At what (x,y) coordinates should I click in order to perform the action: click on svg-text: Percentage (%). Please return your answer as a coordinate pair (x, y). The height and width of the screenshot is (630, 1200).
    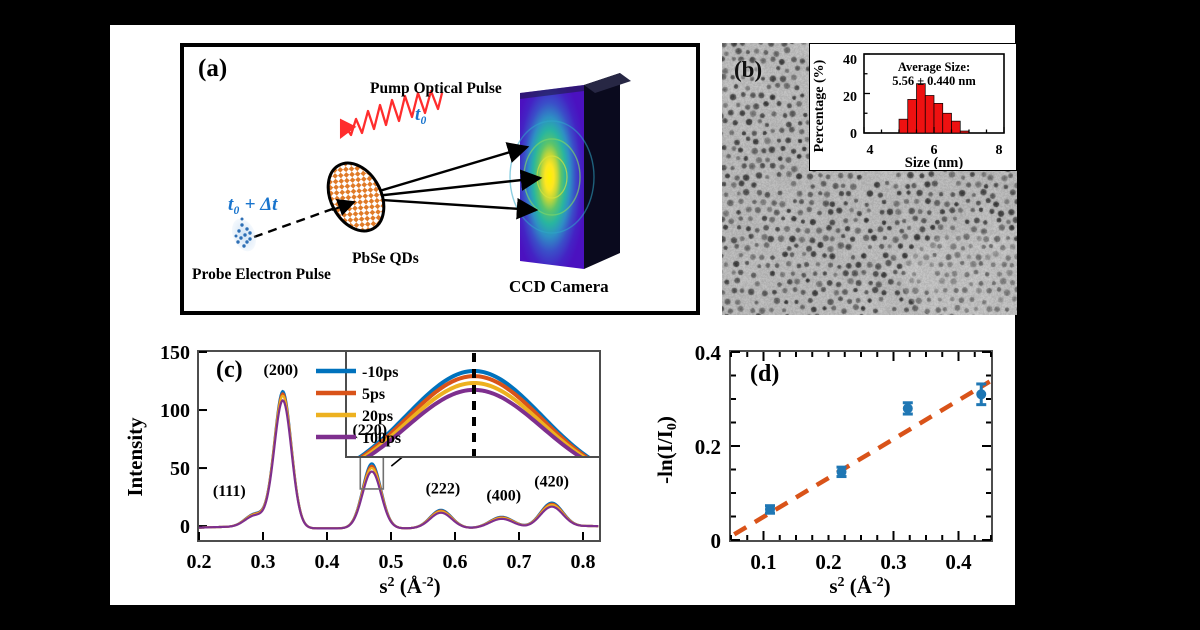
    Looking at the image, I should click on (819, 105).